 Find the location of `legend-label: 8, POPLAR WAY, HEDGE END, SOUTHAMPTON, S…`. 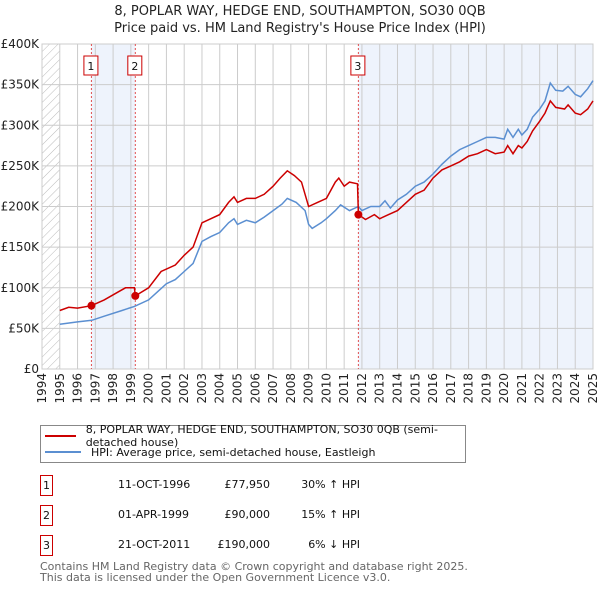

legend-label: 8, POPLAR WAY, HEDGE END, SOUTHAMPTON, S… is located at coordinates (261, 436).